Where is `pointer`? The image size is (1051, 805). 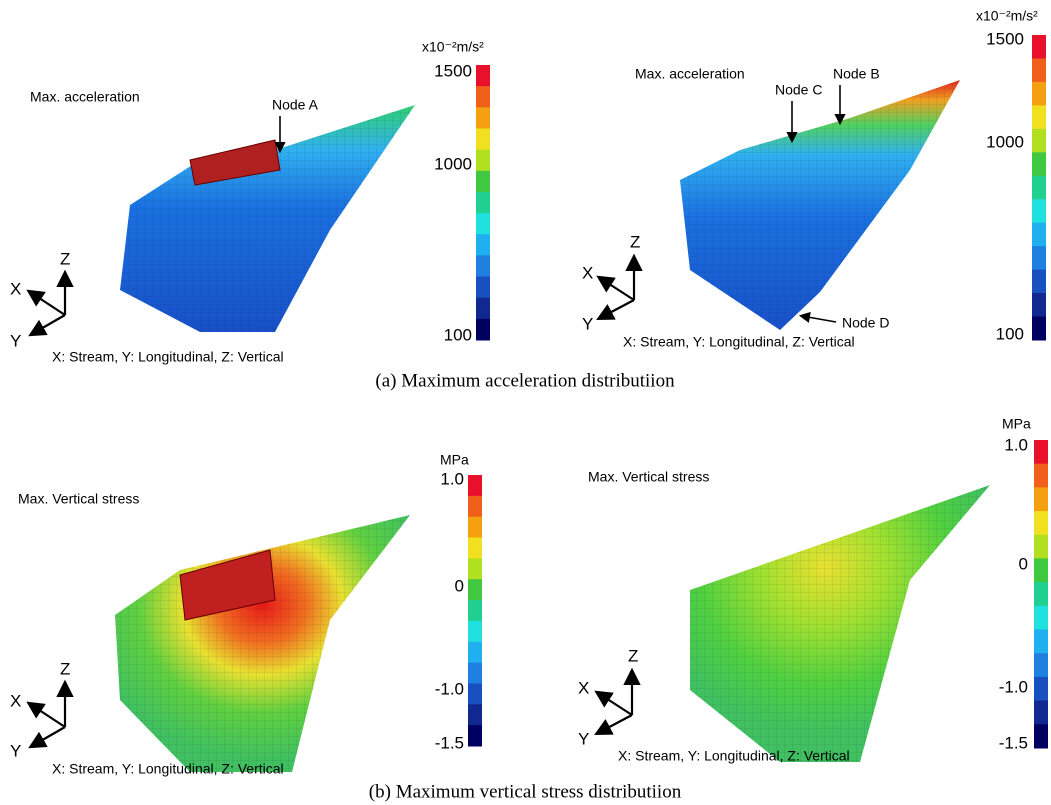
pointer is located at coordinates (817, 317).